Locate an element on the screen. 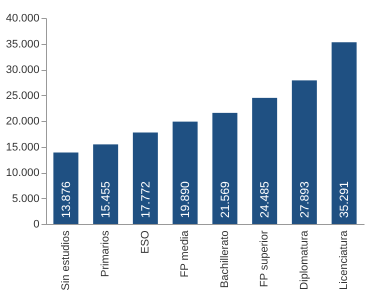  x-tick-label: Licenciatura is located at coordinates (344, 260).